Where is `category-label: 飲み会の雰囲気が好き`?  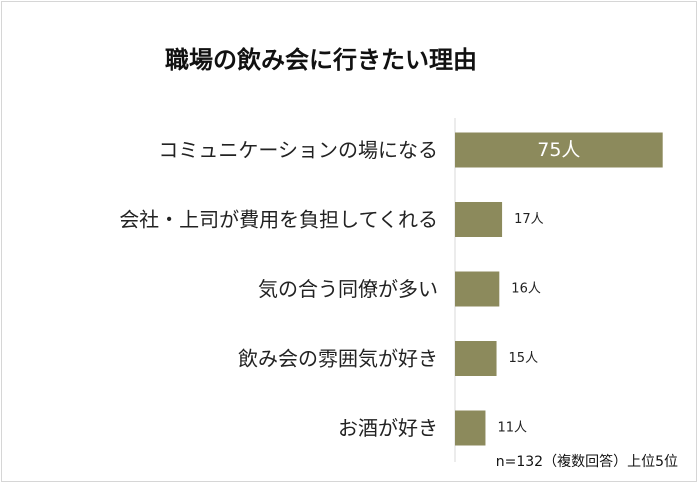
category-label: 飲み会の雰囲気が好き is located at coordinates (338, 359).